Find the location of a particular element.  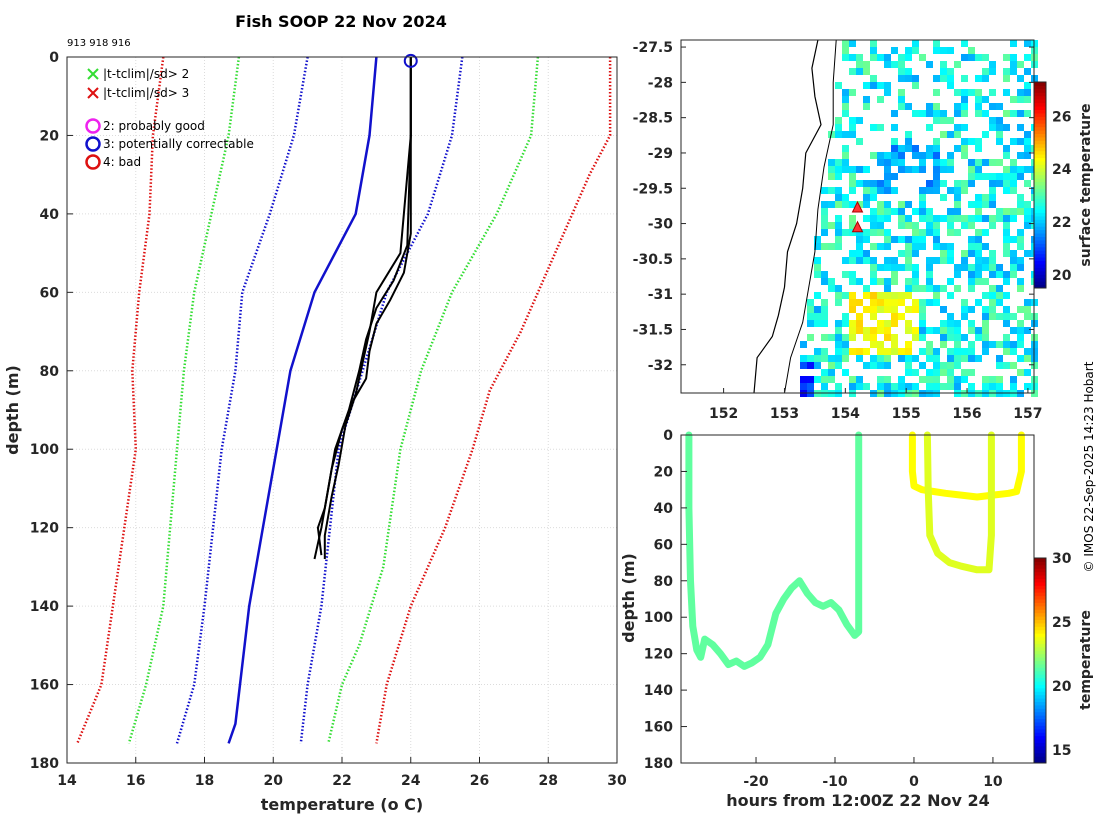

profile-xtick-label: 16 is located at coordinates (135, 781).